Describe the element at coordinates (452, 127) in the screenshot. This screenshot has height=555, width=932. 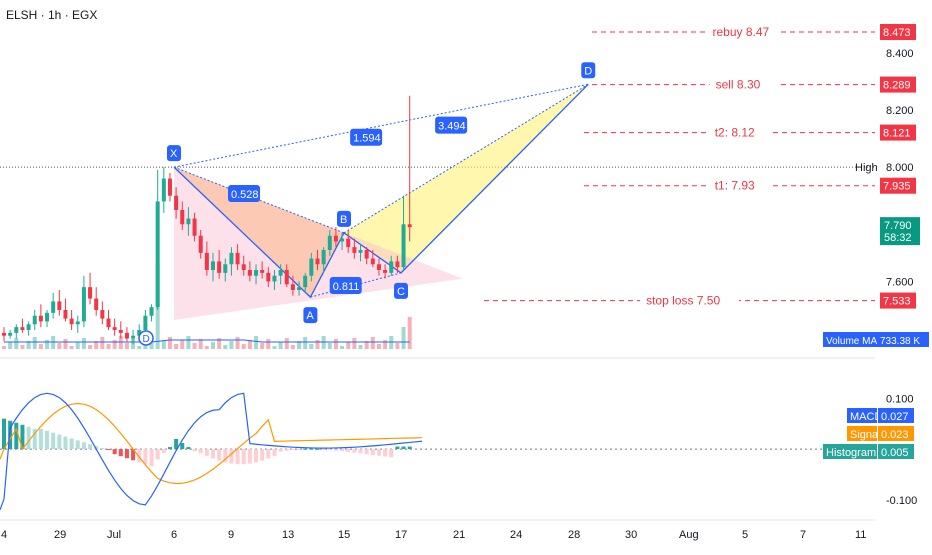
I see `ratio-text: 3.494` at that location.